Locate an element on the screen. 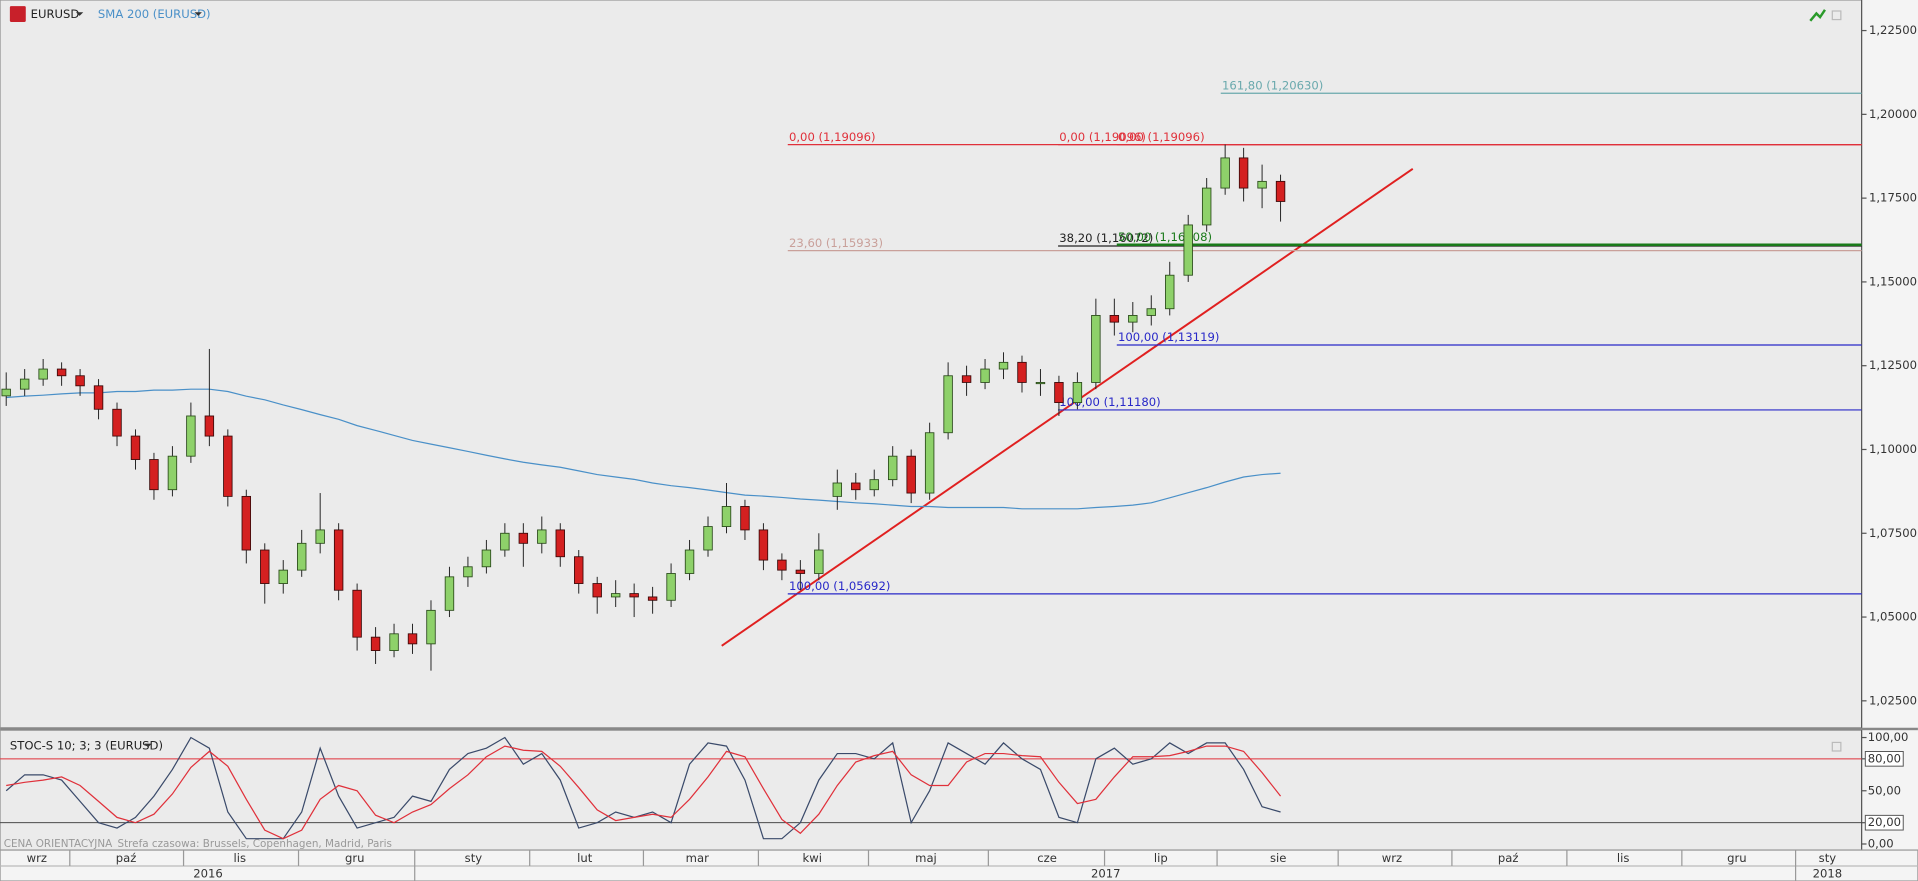 This screenshot has width=1918, height=881. fib-label: 50,00 (1,16108) is located at coordinates (1165, 237).